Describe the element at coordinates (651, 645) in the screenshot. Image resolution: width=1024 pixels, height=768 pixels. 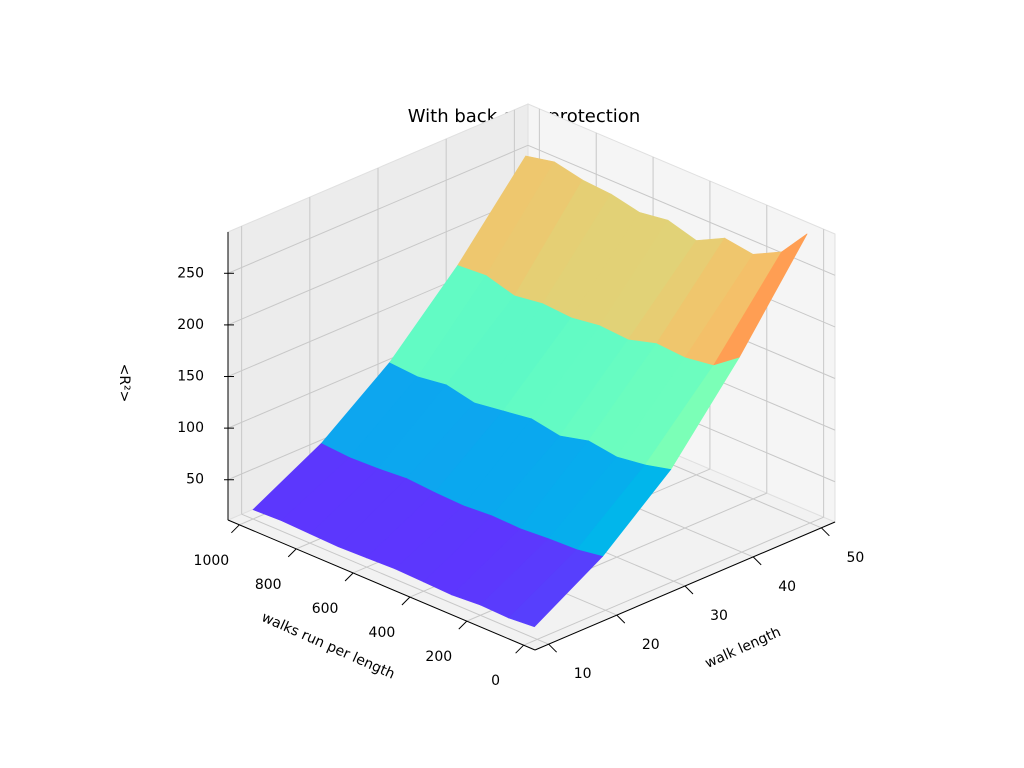
I see `x-tick-label: 20` at that location.